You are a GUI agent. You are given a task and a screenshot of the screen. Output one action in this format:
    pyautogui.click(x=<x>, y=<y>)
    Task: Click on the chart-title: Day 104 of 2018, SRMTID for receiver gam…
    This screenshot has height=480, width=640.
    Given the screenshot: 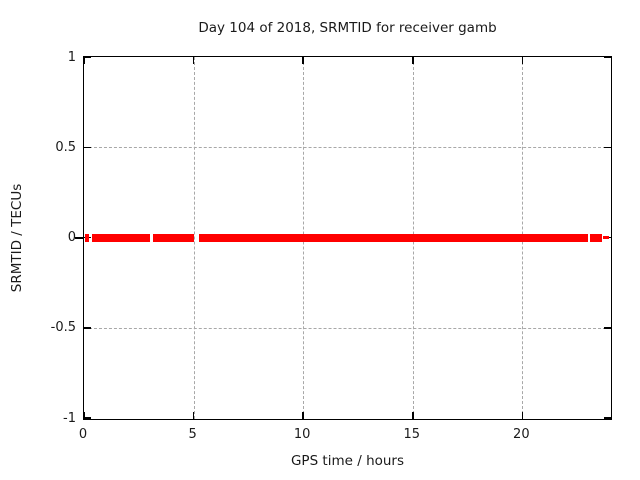 What is the action you would take?
    pyautogui.click(x=347, y=28)
    